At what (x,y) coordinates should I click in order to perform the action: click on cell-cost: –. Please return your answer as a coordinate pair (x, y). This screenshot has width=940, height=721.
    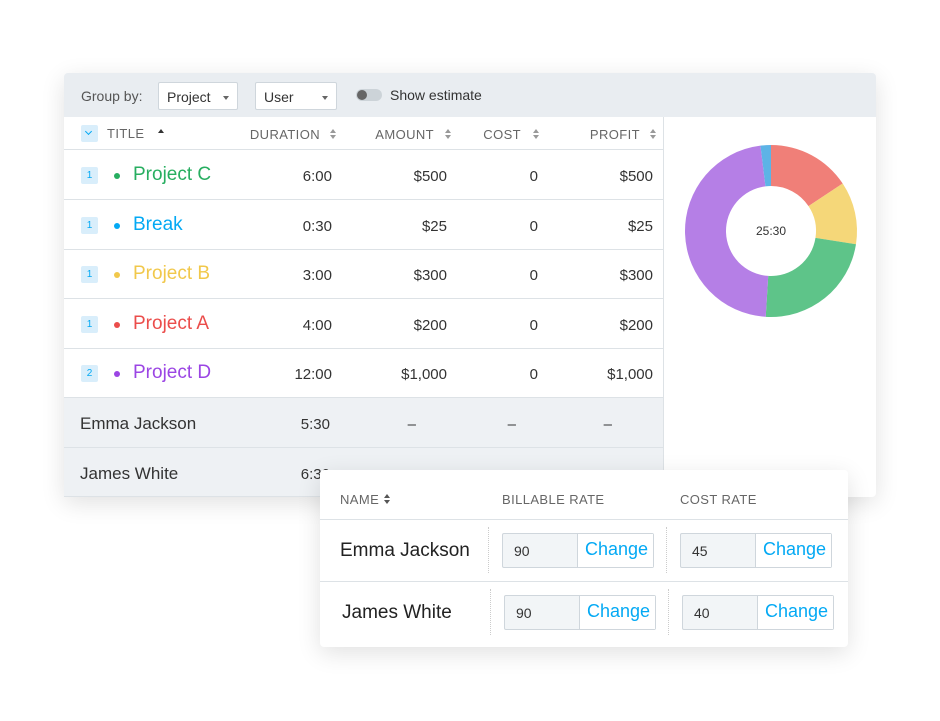
    Looking at the image, I should click on (511, 424).